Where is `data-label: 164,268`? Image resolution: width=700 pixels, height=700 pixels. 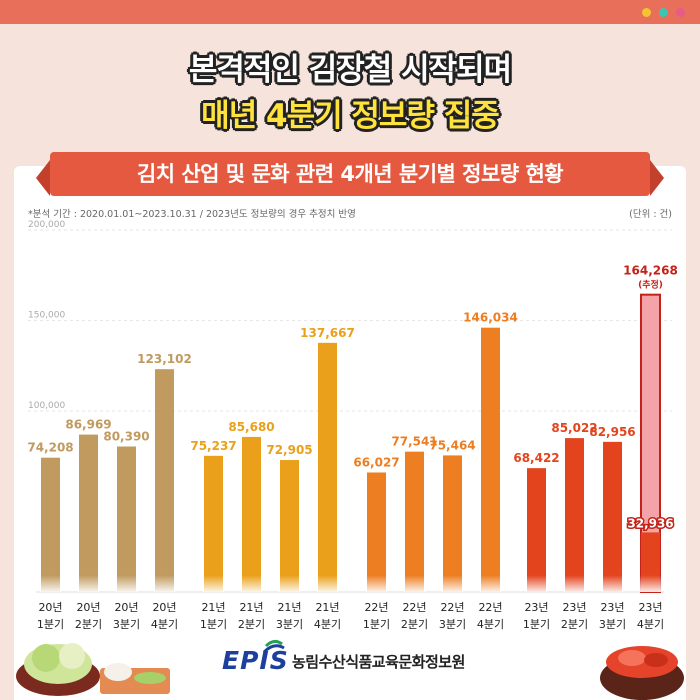 data-label: 164,268 is located at coordinates (650, 271).